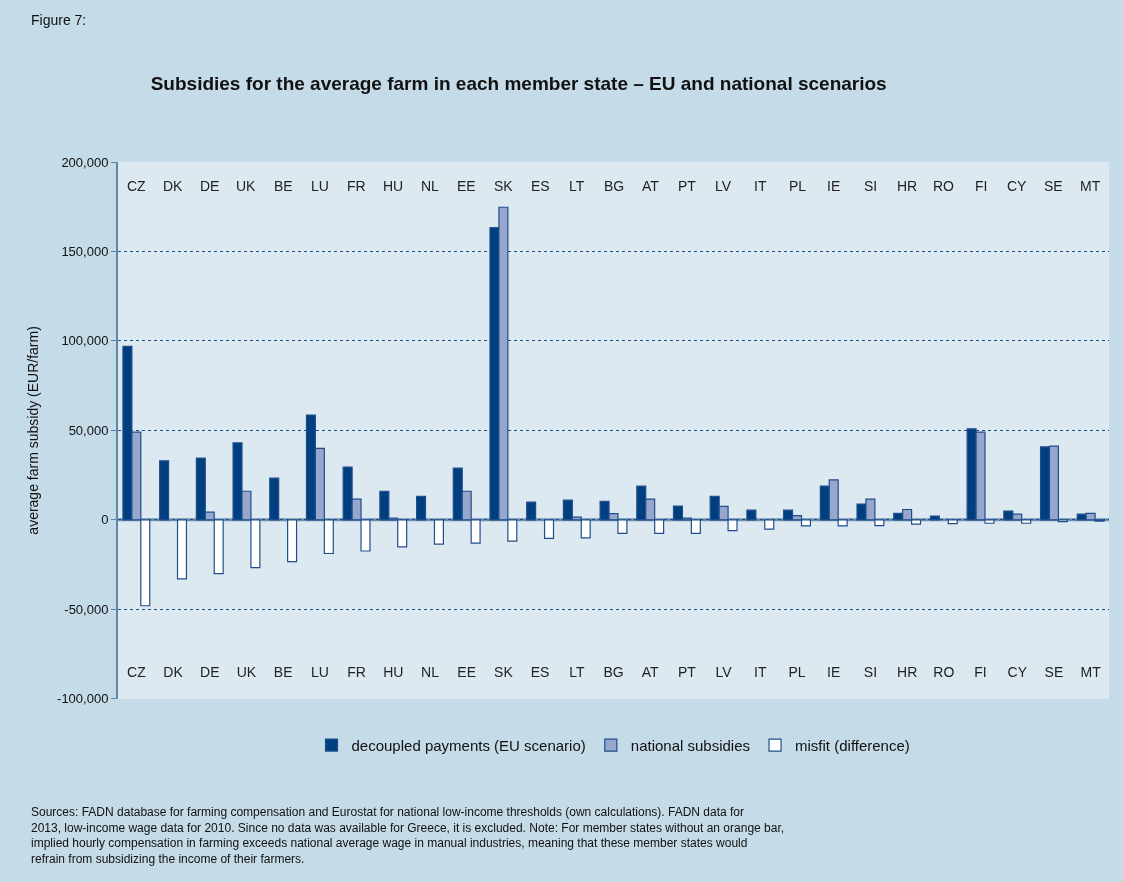 The height and width of the screenshot is (882, 1123). What do you see at coordinates (723, 672) in the screenshot?
I see `category-label: LV` at bounding box center [723, 672].